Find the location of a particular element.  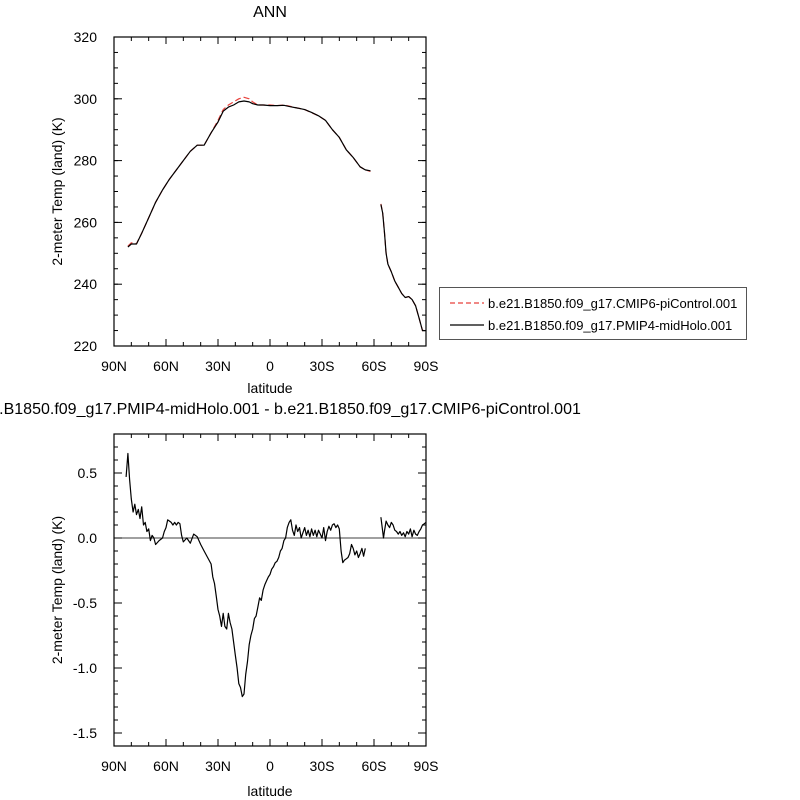

legend-swatch-dashed-red is located at coordinates (467, 303).